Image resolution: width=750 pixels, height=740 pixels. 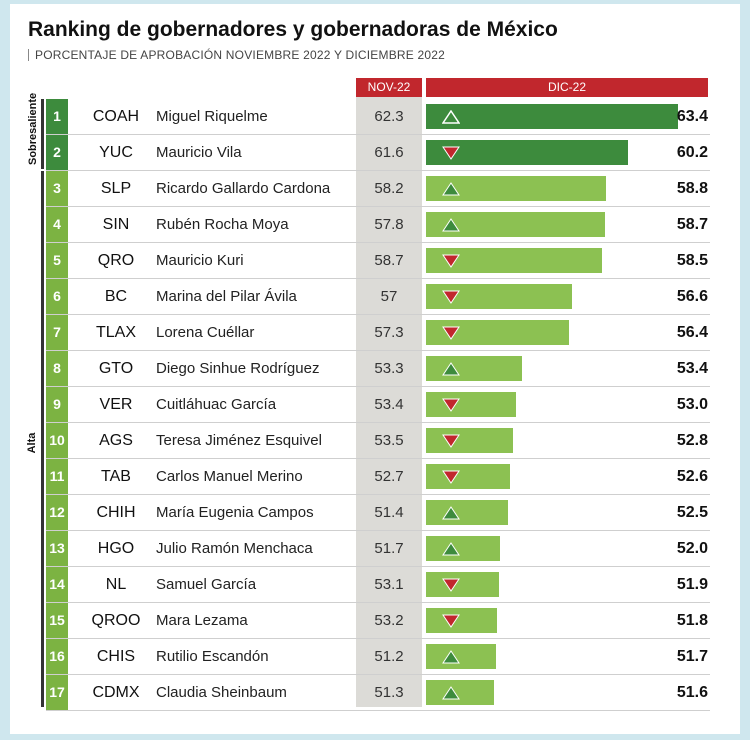 What do you see at coordinates (389, 224) in the screenshot?
I see `nov-value: 57.8` at bounding box center [389, 224].